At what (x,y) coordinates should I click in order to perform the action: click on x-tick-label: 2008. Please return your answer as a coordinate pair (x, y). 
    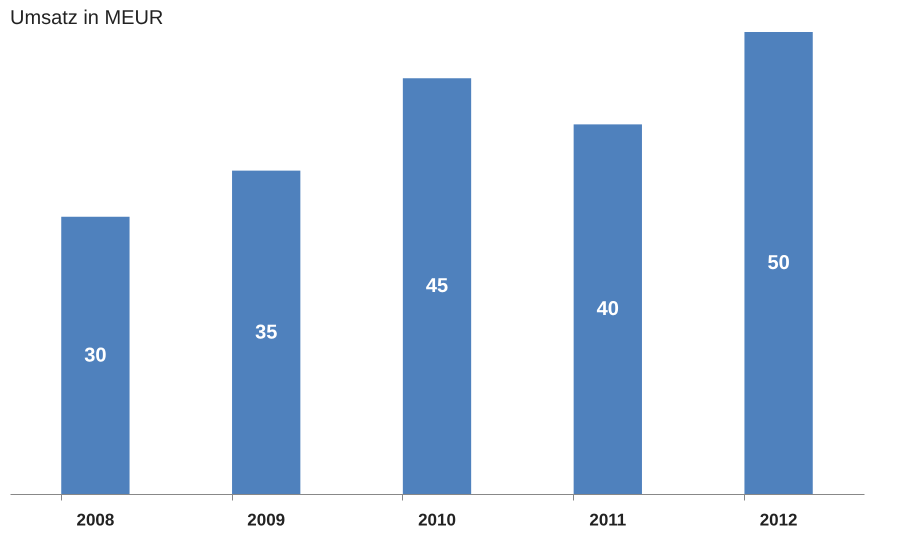
    Looking at the image, I should click on (95, 520).